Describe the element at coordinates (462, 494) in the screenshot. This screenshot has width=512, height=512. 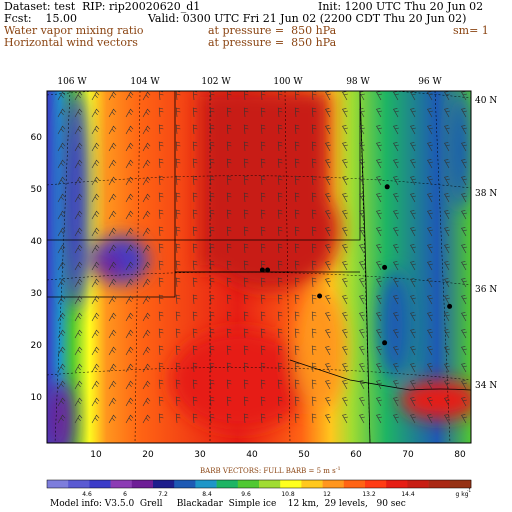
I see `scale-label: g kg` at that location.